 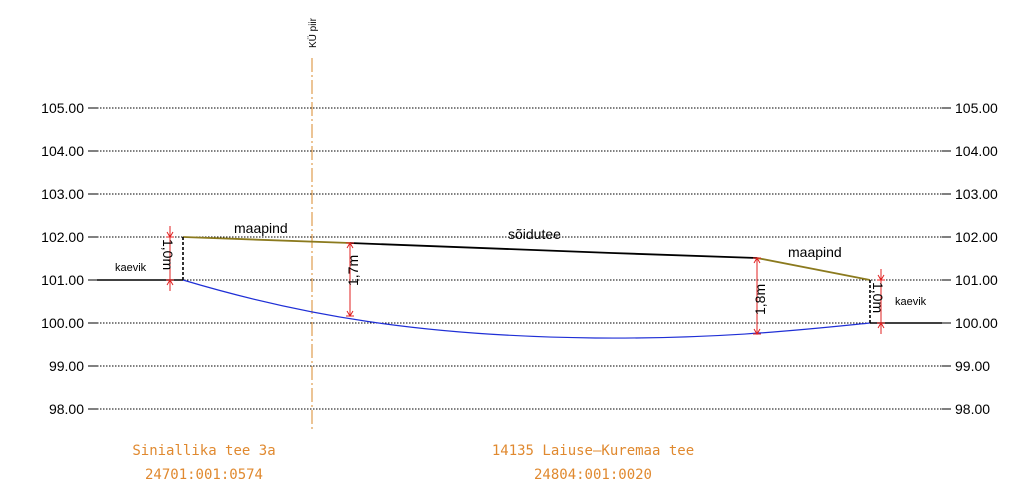 I want to click on dimension-marker-mid-right, so click(x=757, y=296).